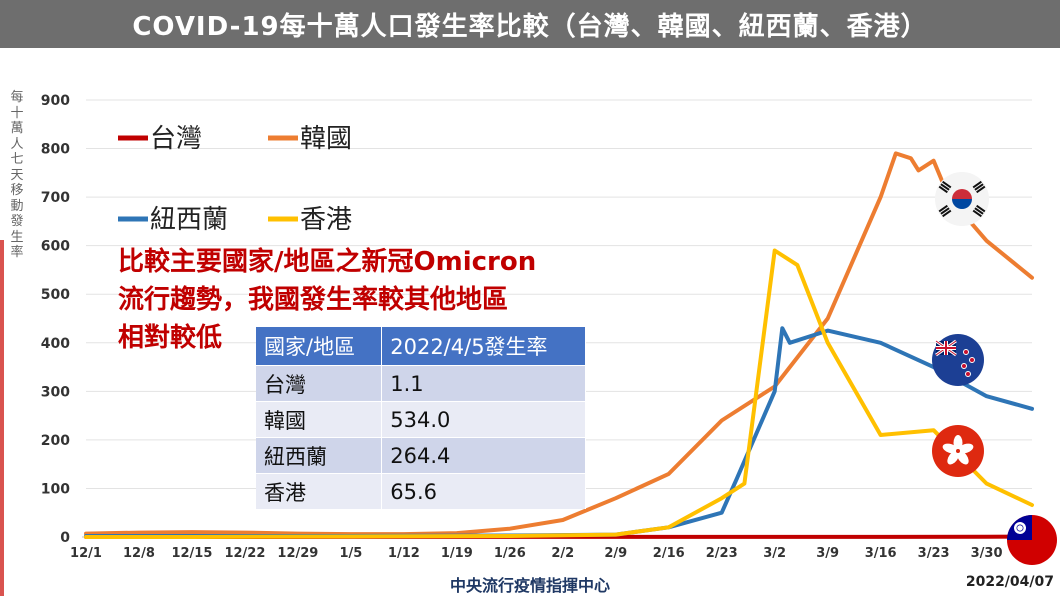  I want to click on left-accent-bar, so click(2, 418).